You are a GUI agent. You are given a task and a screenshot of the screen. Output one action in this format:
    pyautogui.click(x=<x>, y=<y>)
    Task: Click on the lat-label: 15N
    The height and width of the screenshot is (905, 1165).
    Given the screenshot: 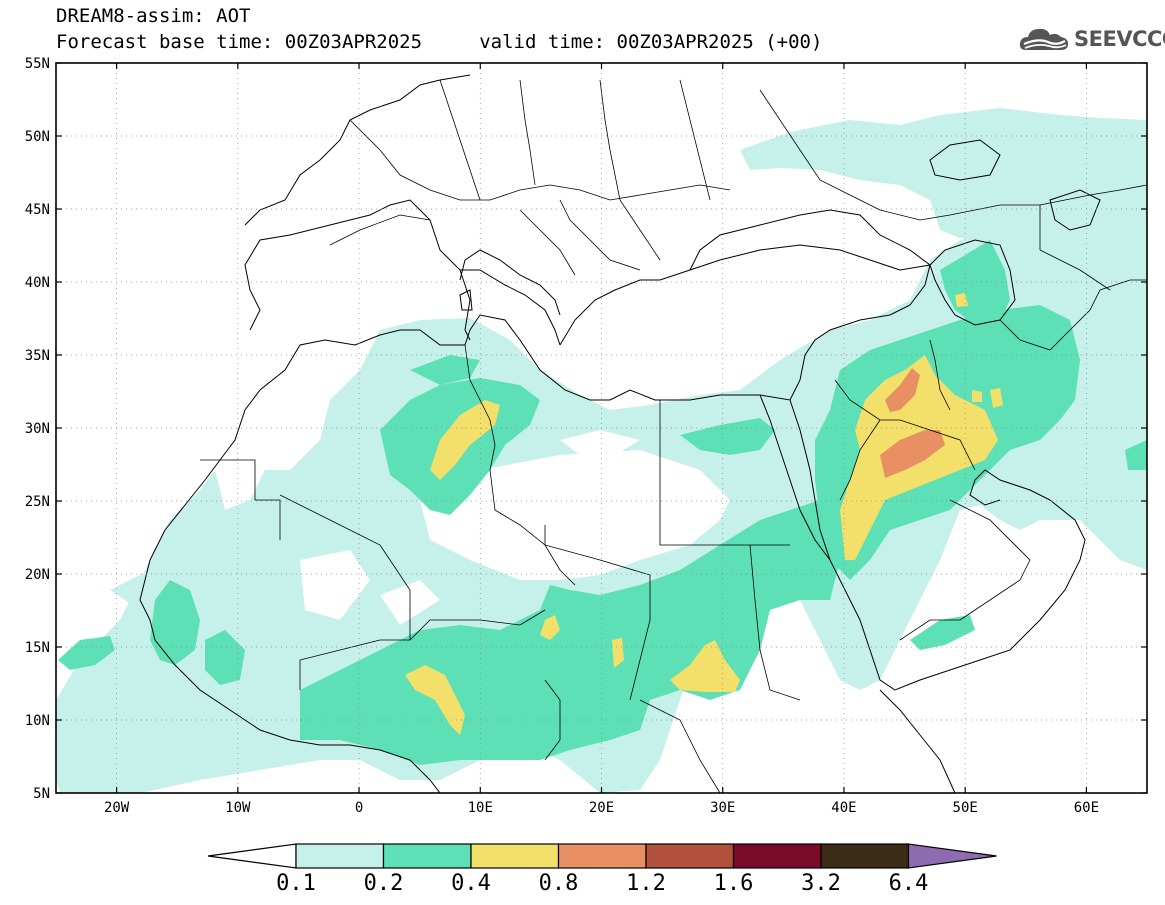 What is the action you would take?
    pyautogui.click(x=37, y=648)
    